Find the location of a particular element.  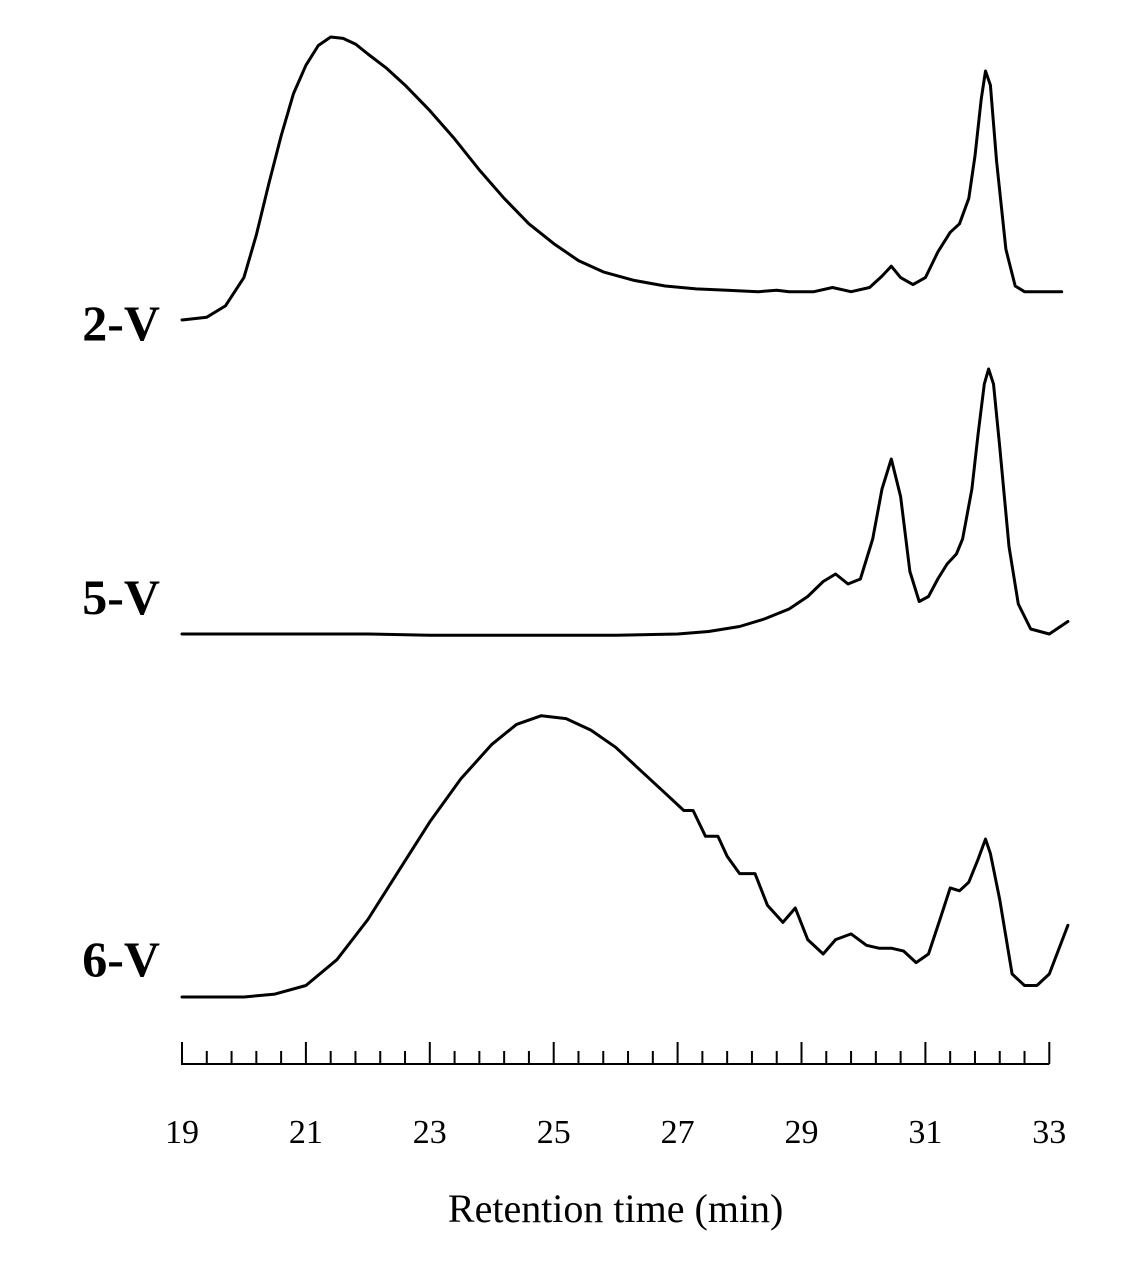

x-axis-title: Retention time (min) is located at coordinates (616, 1208).